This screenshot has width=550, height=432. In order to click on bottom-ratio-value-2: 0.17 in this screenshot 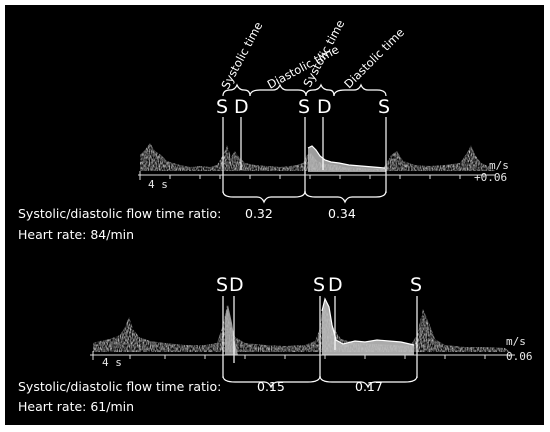, I will do `click(369, 386)`.